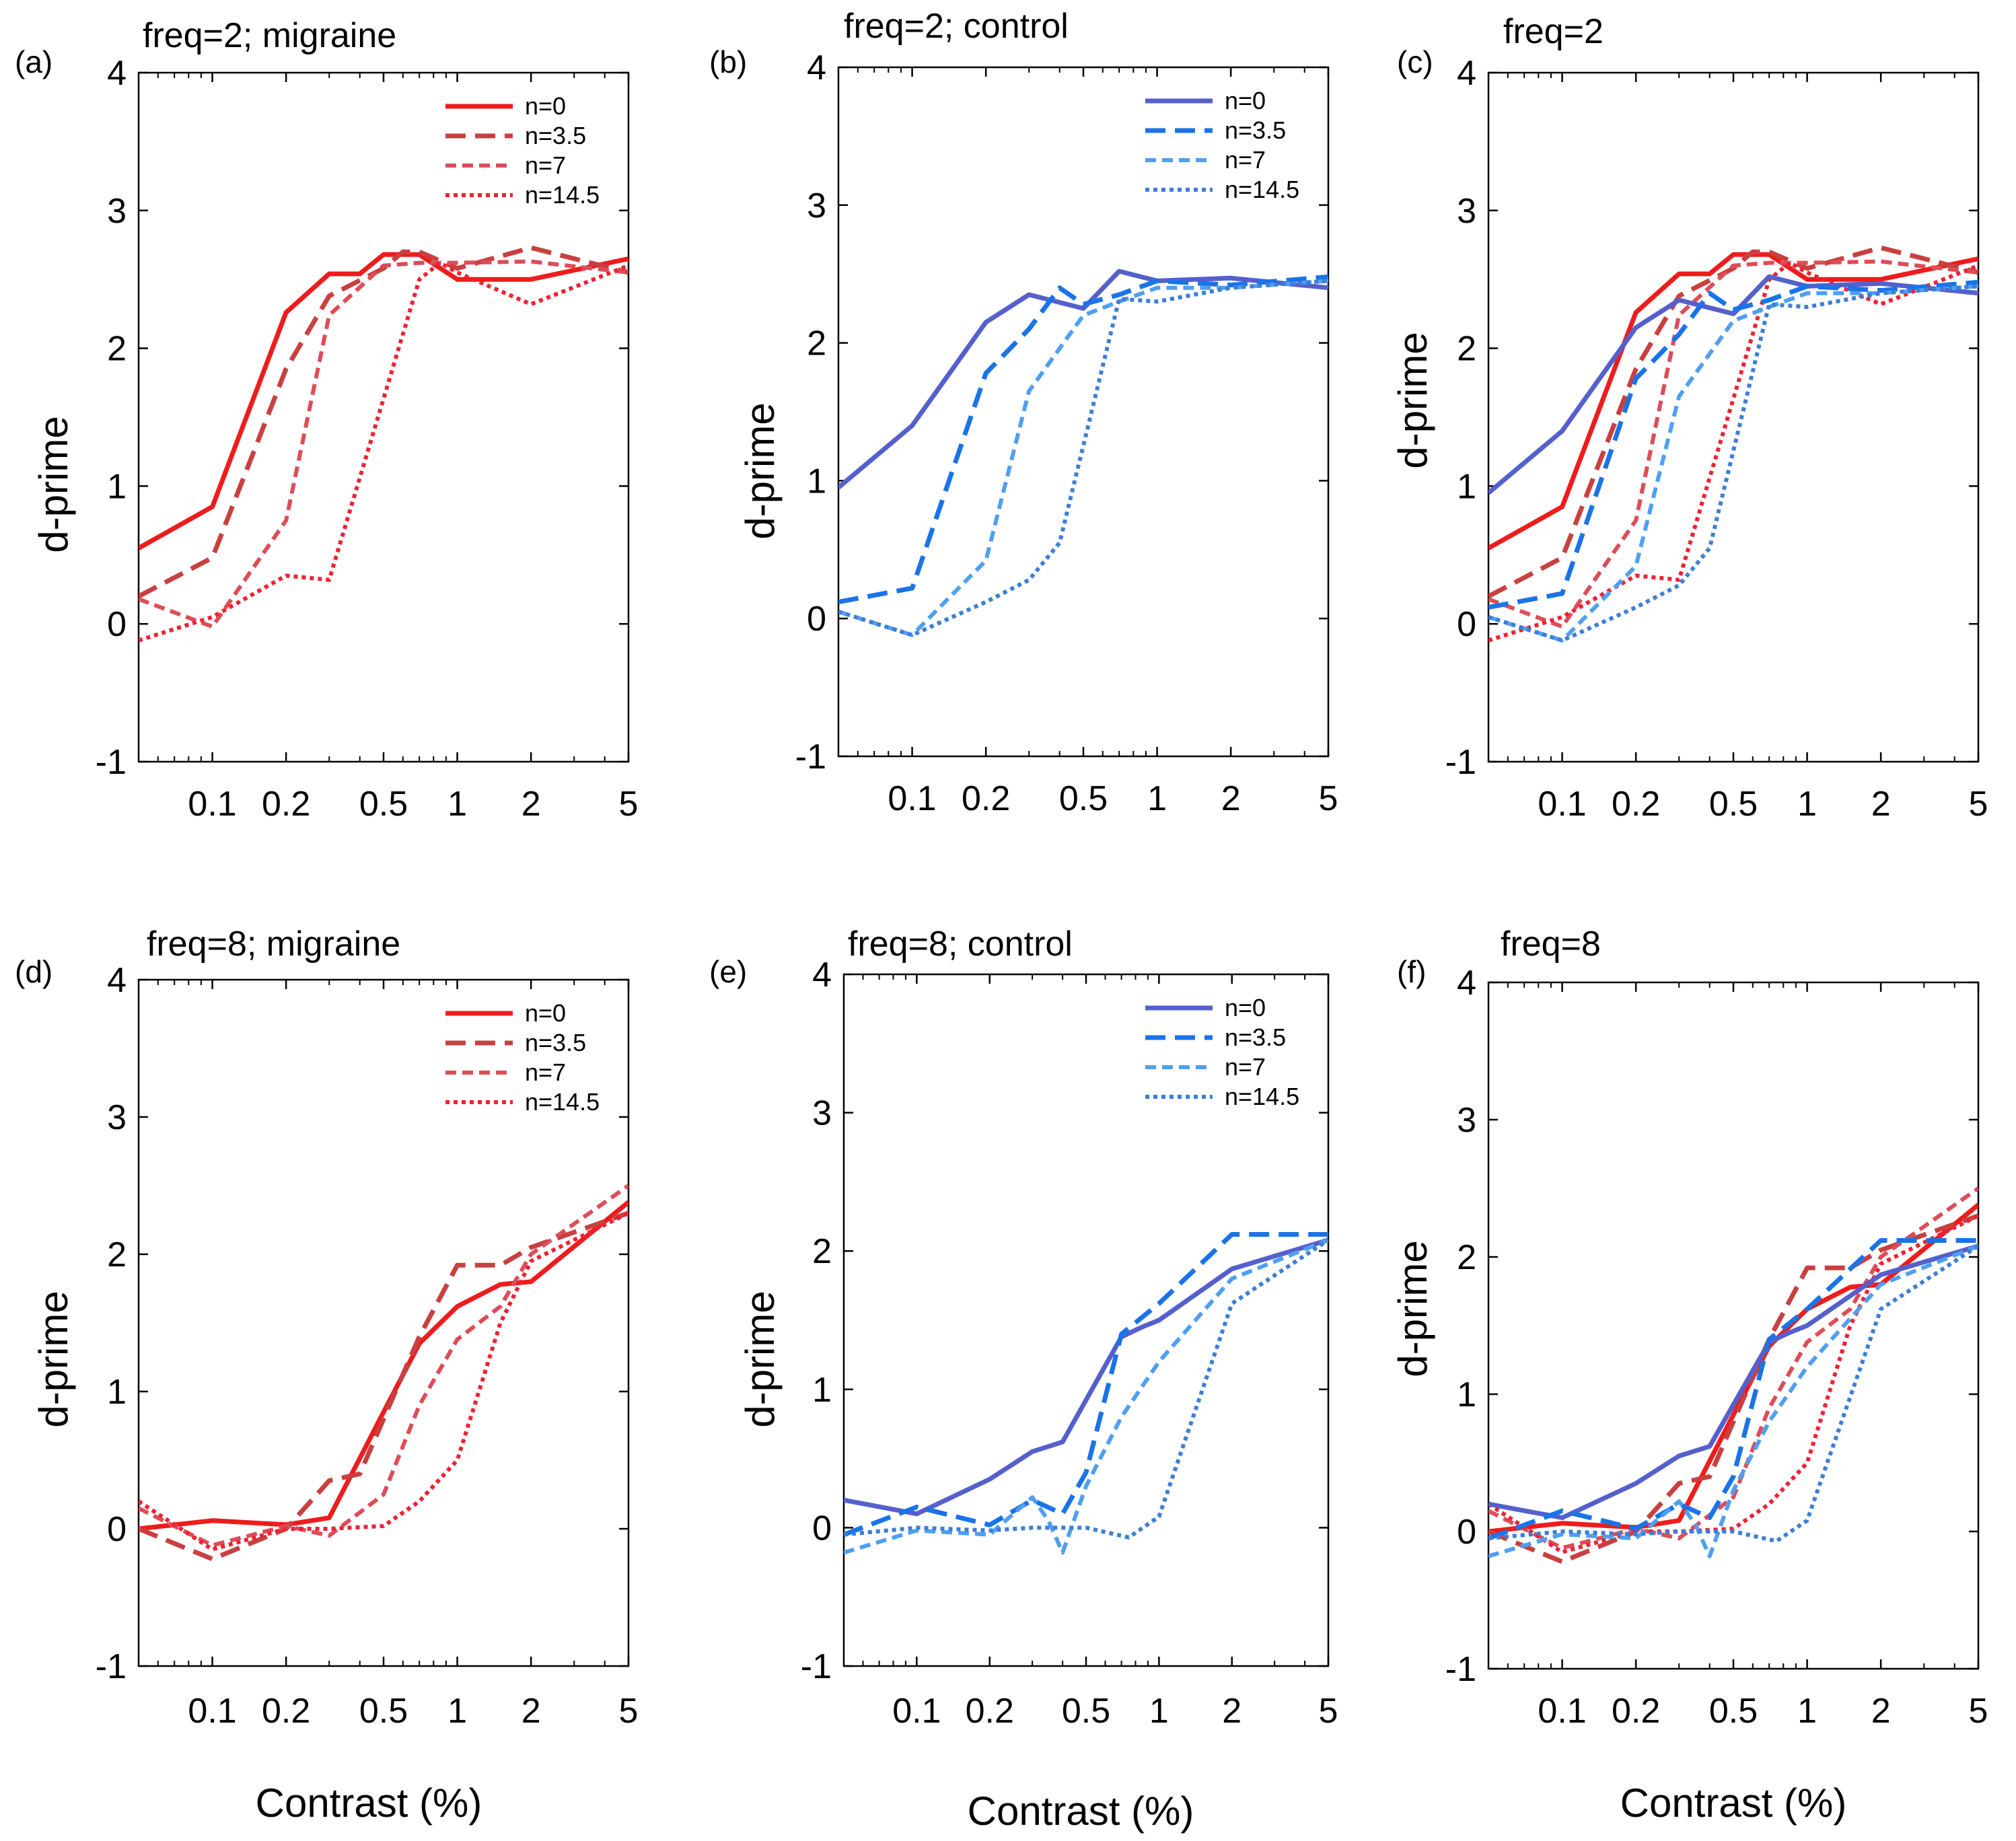 The image size is (2016, 1841). What do you see at coordinates (760, 470) in the screenshot?
I see `y-axis-label-b: d-prime` at bounding box center [760, 470].